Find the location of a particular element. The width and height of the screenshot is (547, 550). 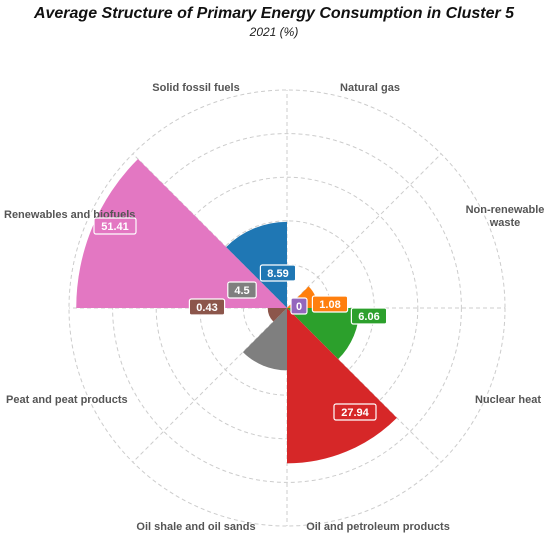

value-label-text-6: 4.5 is located at coordinates (241, 291).